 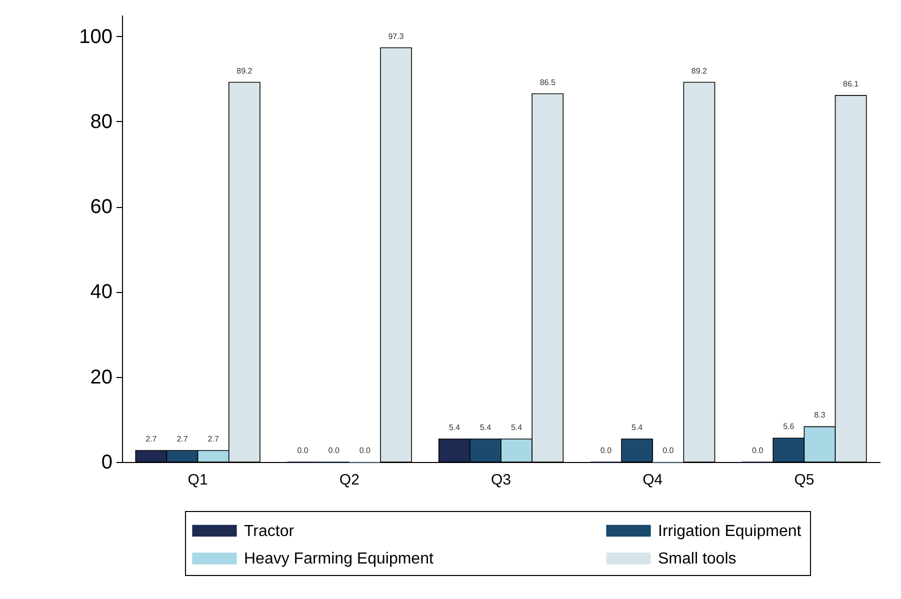 What do you see at coordinates (652, 480) in the screenshot?
I see `x-tick-label: Q4` at bounding box center [652, 480].